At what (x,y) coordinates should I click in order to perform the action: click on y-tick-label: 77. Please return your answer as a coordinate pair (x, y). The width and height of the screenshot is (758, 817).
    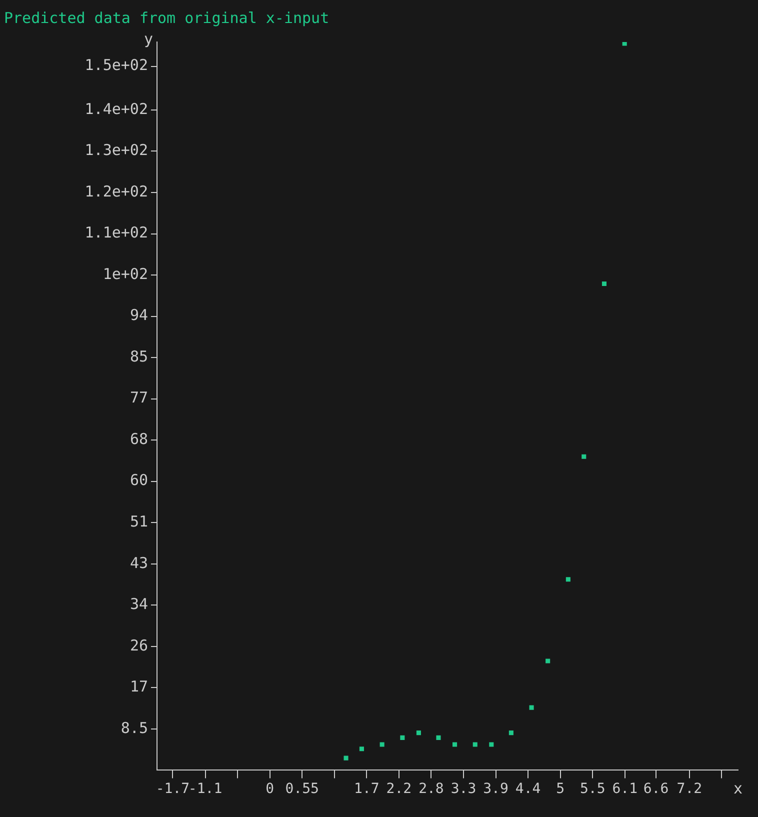
    Looking at the image, I should click on (139, 397).